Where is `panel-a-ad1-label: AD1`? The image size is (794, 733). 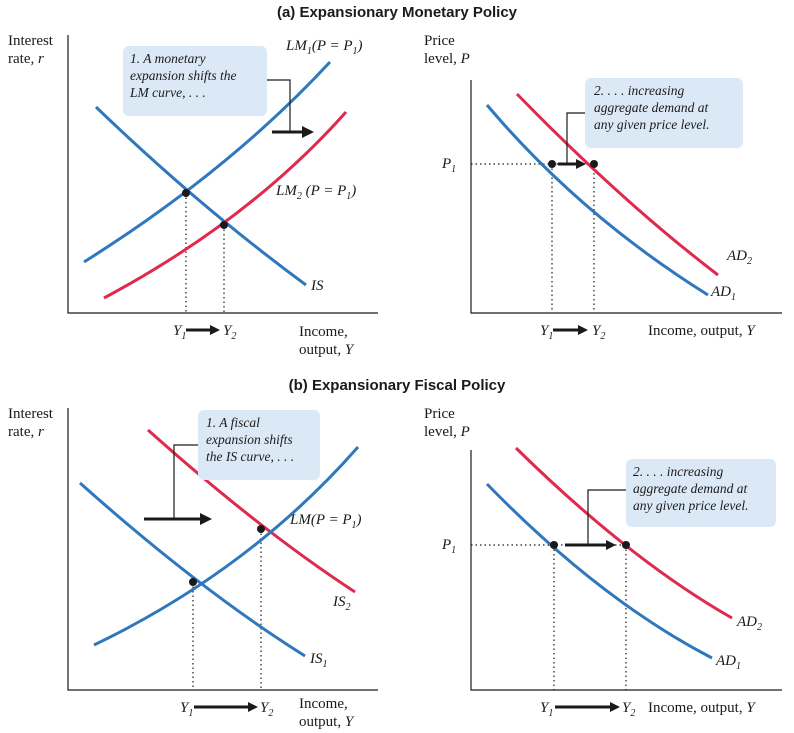
panel-a-ad1-label: AD1 is located at coordinates (723, 293).